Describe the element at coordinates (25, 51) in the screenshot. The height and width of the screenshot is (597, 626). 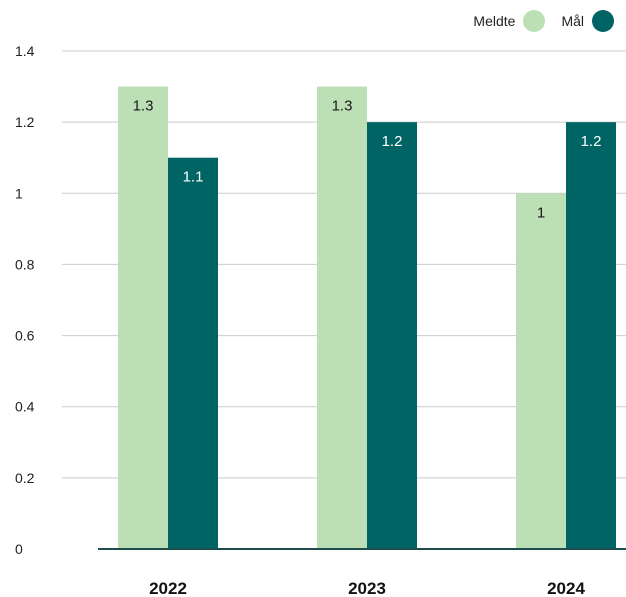
I see `y-tick-label: 1.4` at that location.